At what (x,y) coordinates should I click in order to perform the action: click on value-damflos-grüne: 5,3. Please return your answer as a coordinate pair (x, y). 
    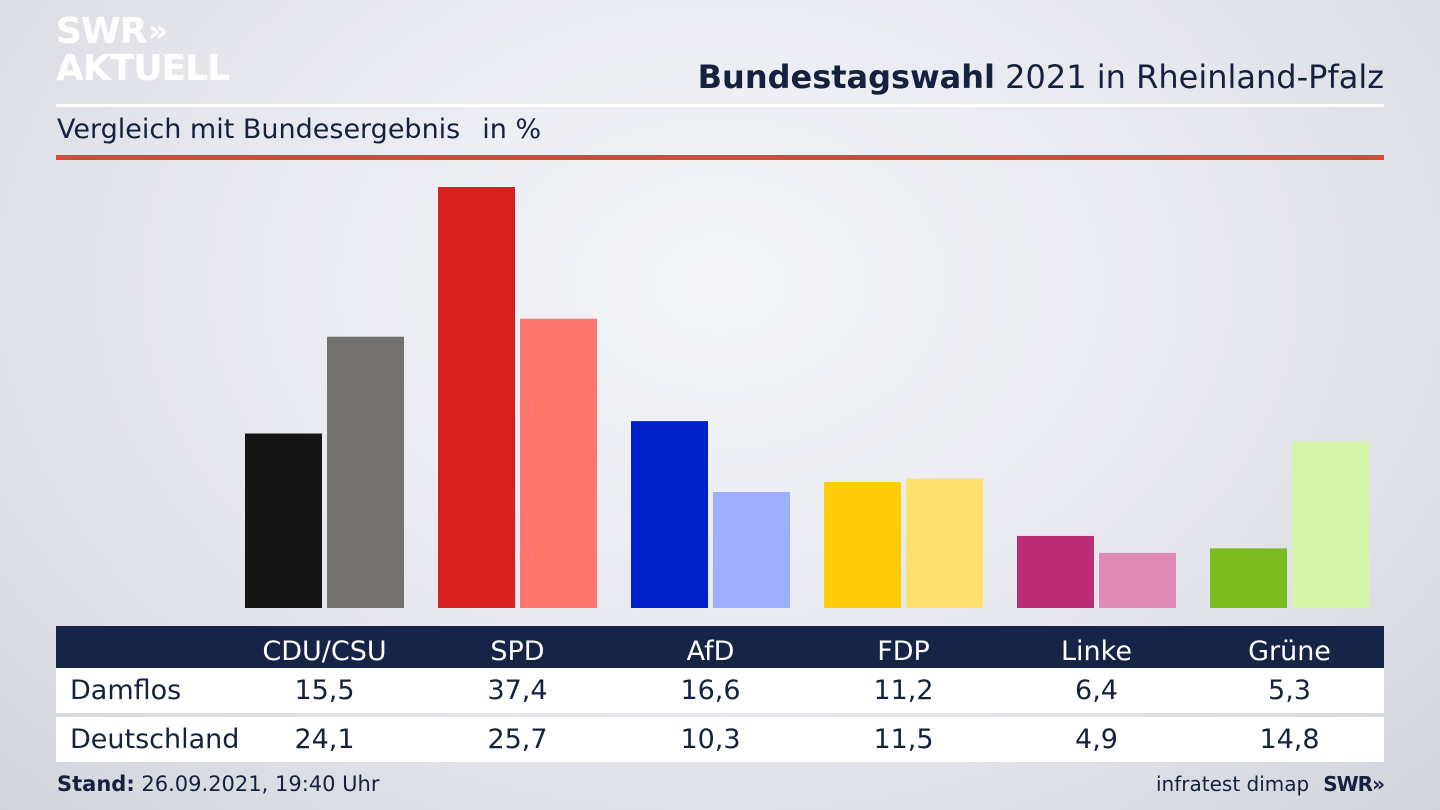
    Looking at the image, I should click on (1289, 690).